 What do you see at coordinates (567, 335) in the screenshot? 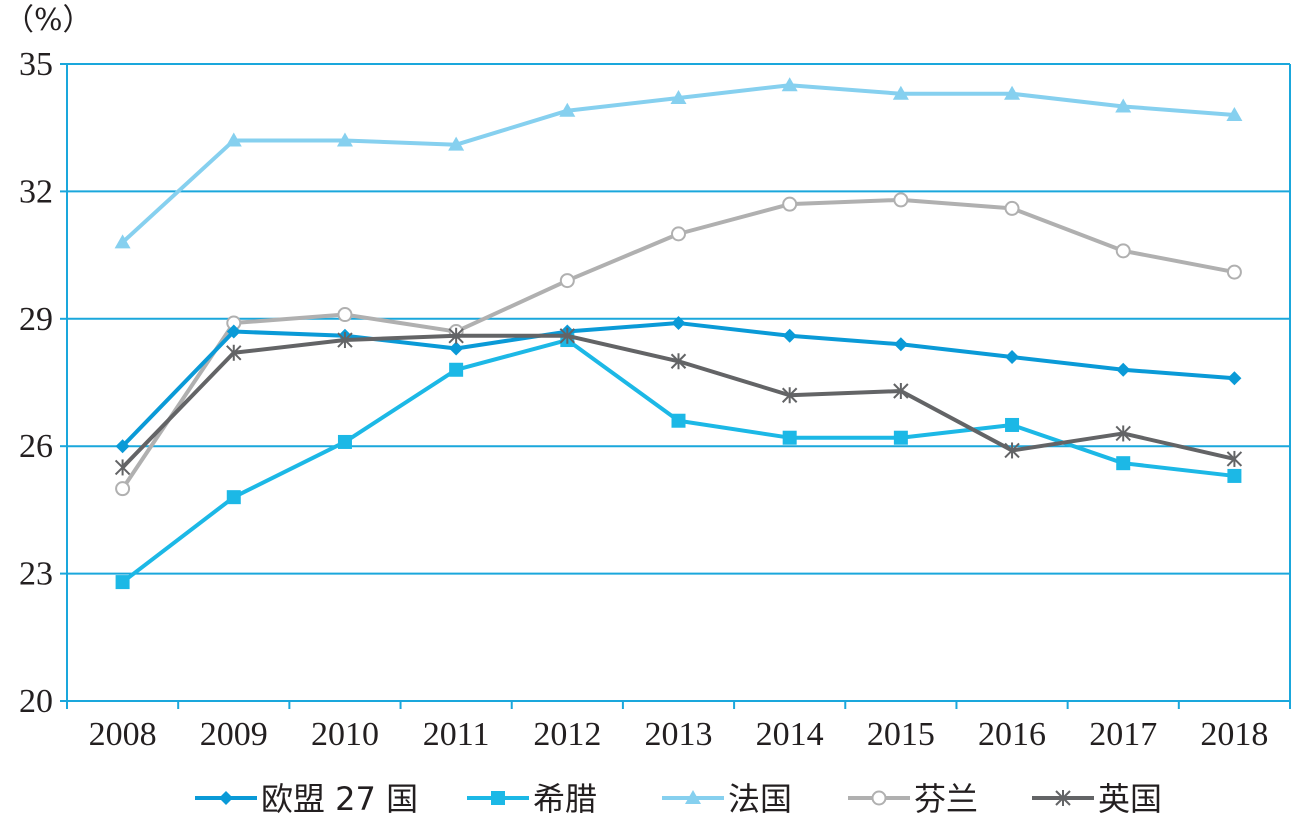
I see `data-point-5-2012` at bounding box center [567, 335].